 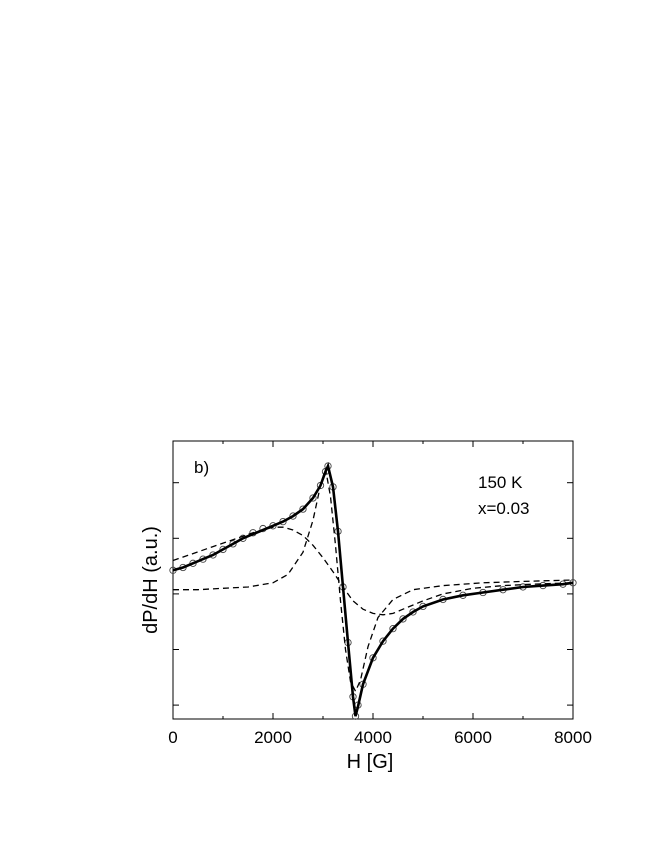 I want to click on x-tick-label: 8000, so click(x=573, y=737).